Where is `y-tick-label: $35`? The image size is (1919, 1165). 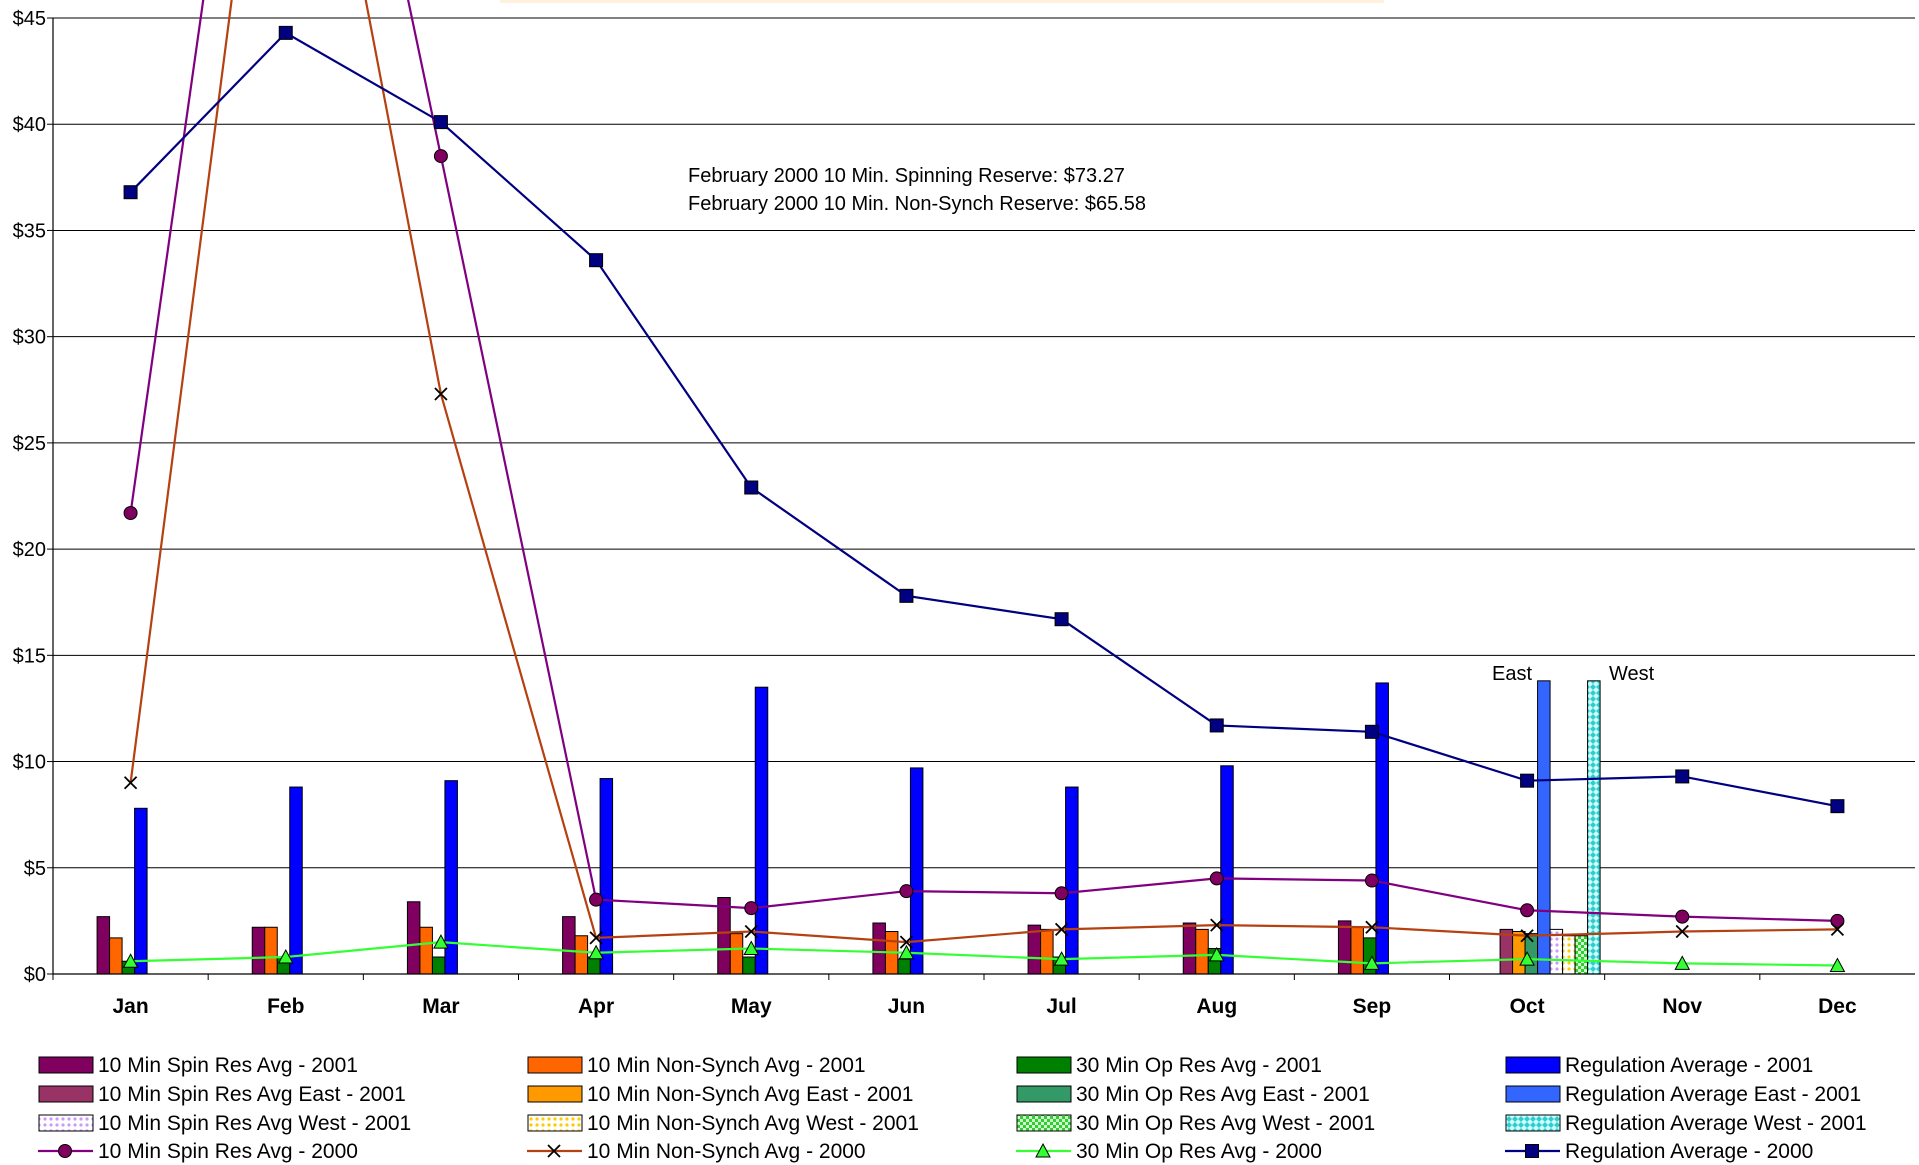 y-tick-label: $35 is located at coordinates (29, 231).